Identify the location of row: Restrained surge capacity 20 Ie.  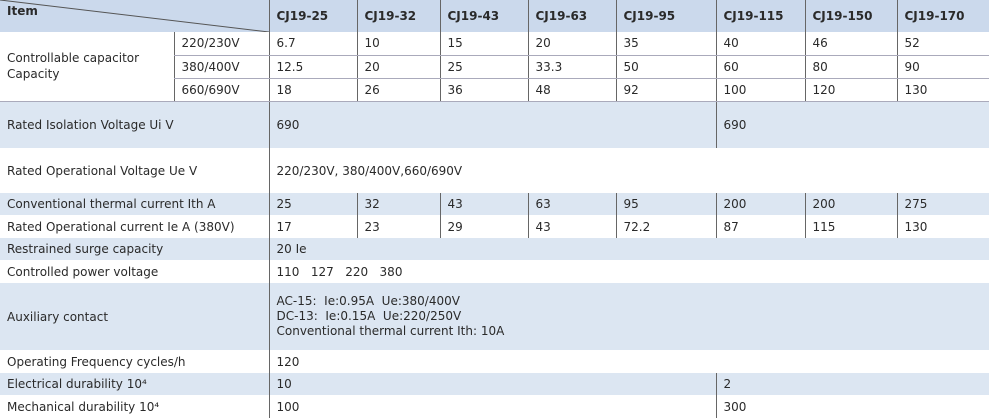
(494, 249).